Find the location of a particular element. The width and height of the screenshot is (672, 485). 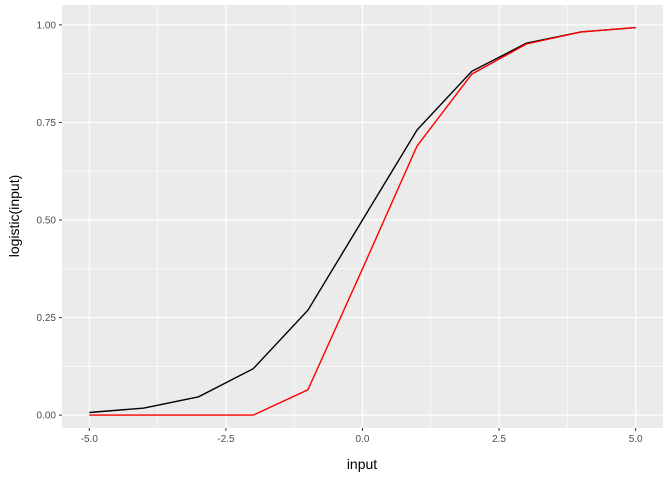

x-tick-label: 0.0 is located at coordinates (363, 439).